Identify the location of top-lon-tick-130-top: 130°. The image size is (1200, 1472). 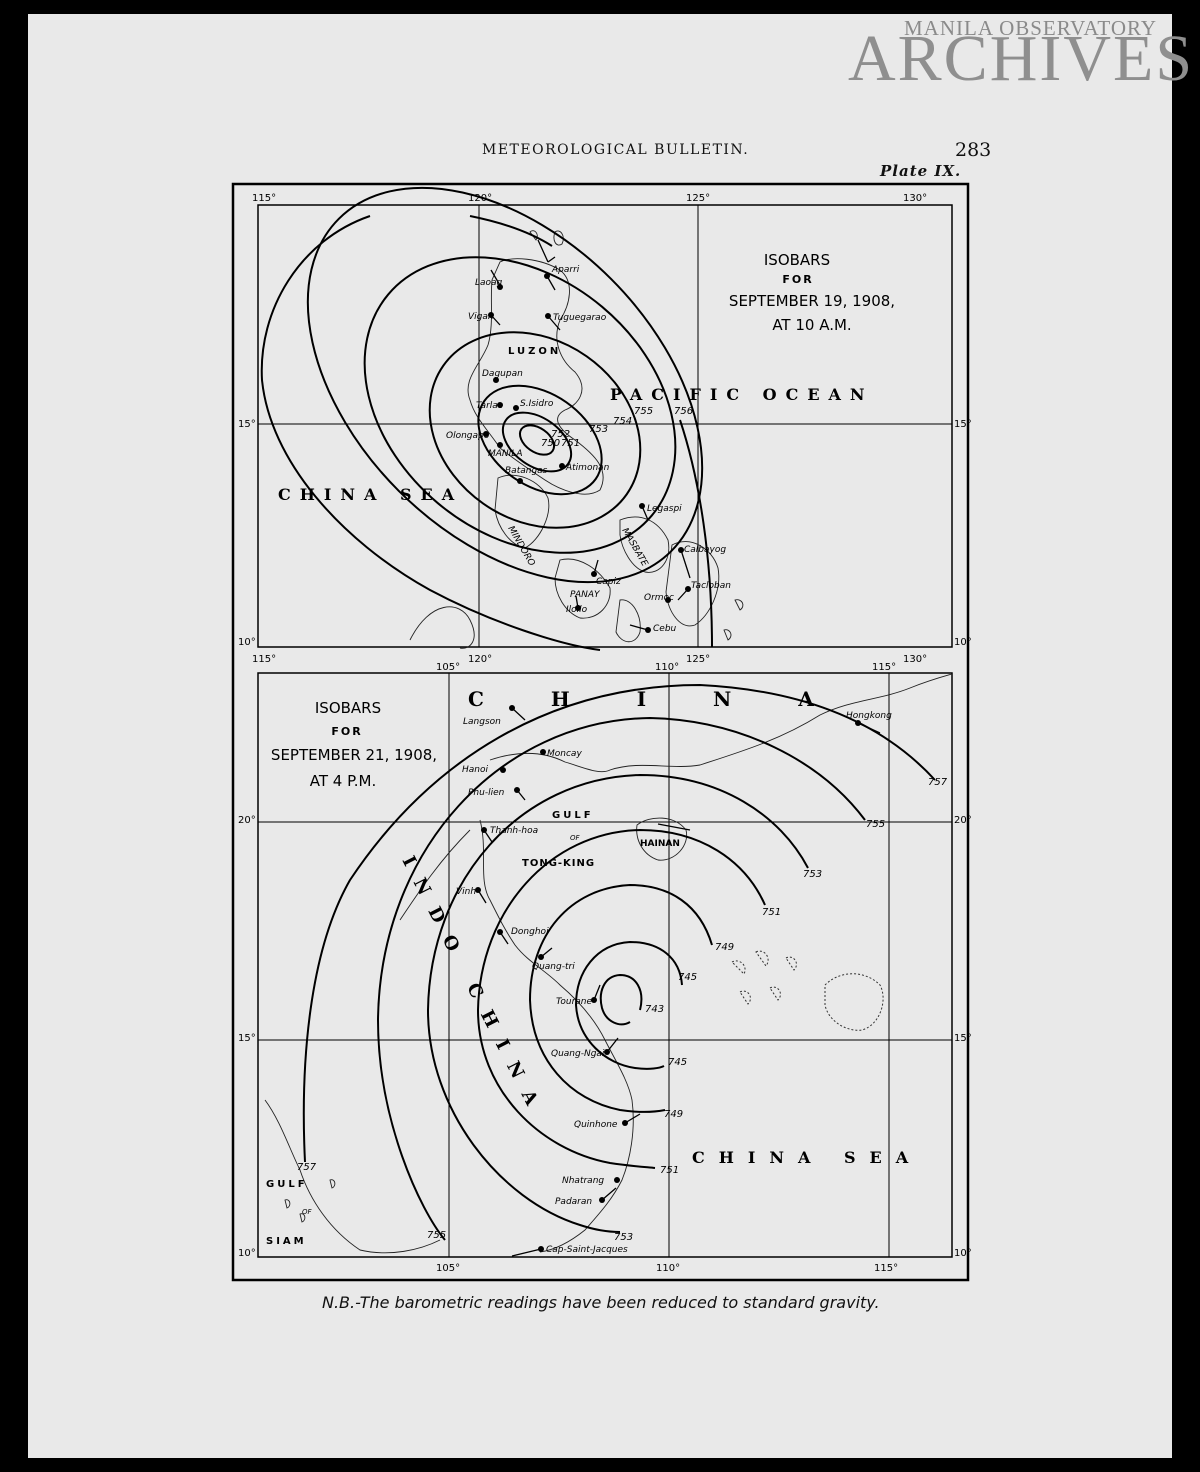
(915, 198).